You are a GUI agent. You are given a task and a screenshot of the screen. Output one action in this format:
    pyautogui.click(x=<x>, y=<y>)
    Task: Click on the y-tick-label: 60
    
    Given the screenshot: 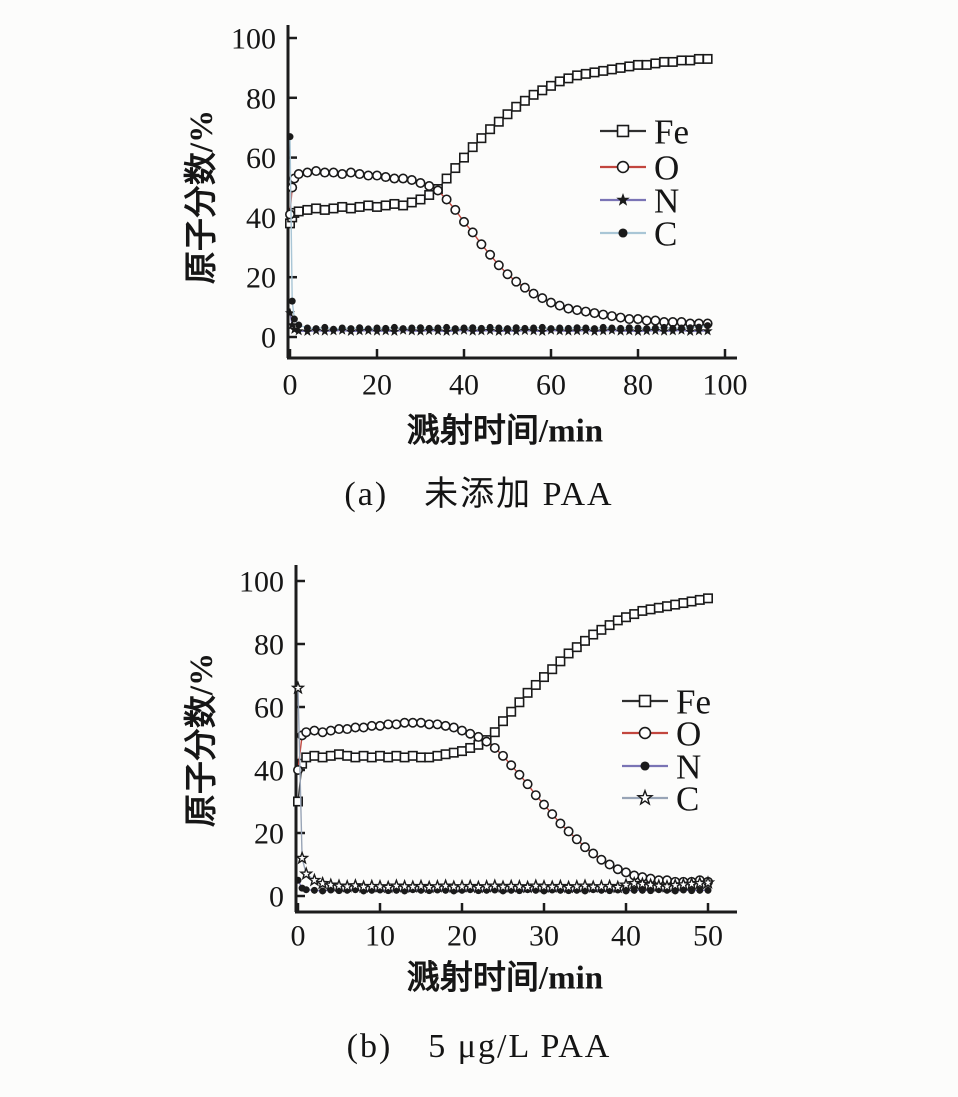 What is the action you would take?
    pyautogui.click(x=261, y=158)
    